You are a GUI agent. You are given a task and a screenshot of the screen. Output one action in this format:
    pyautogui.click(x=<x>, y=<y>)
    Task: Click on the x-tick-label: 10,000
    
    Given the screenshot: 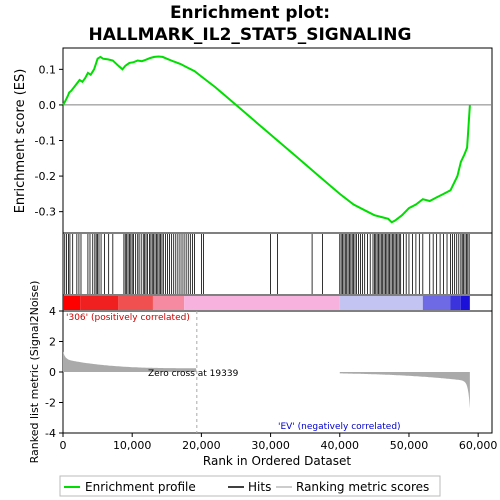 What is the action you would take?
    pyautogui.click(x=132, y=445)
    